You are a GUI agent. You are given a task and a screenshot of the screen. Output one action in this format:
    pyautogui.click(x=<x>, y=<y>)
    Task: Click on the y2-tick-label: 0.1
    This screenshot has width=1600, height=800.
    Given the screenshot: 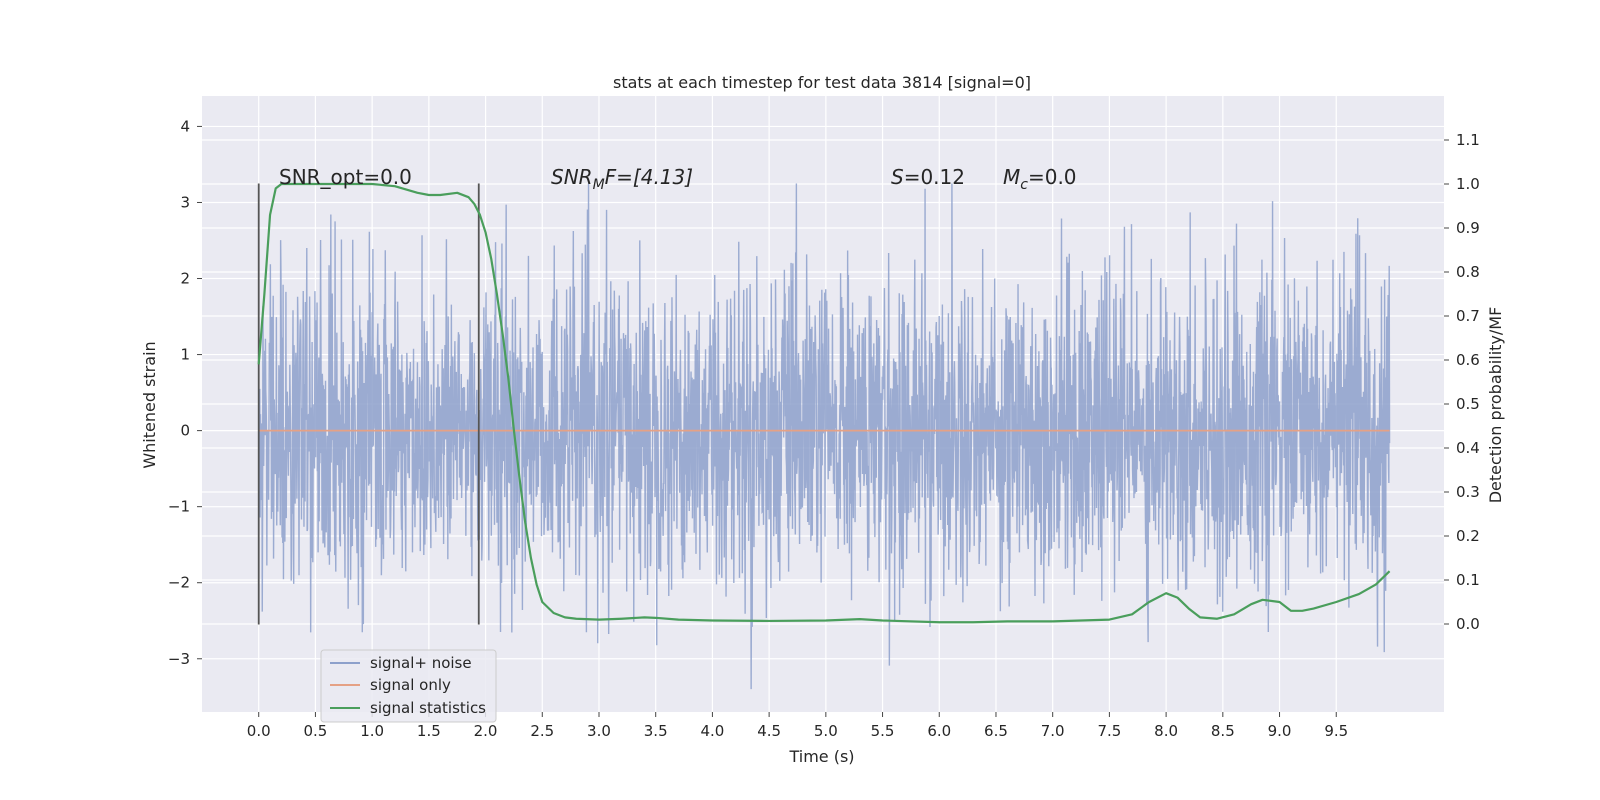 What is the action you would take?
    pyautogui.click(x=1468, y=580)
    